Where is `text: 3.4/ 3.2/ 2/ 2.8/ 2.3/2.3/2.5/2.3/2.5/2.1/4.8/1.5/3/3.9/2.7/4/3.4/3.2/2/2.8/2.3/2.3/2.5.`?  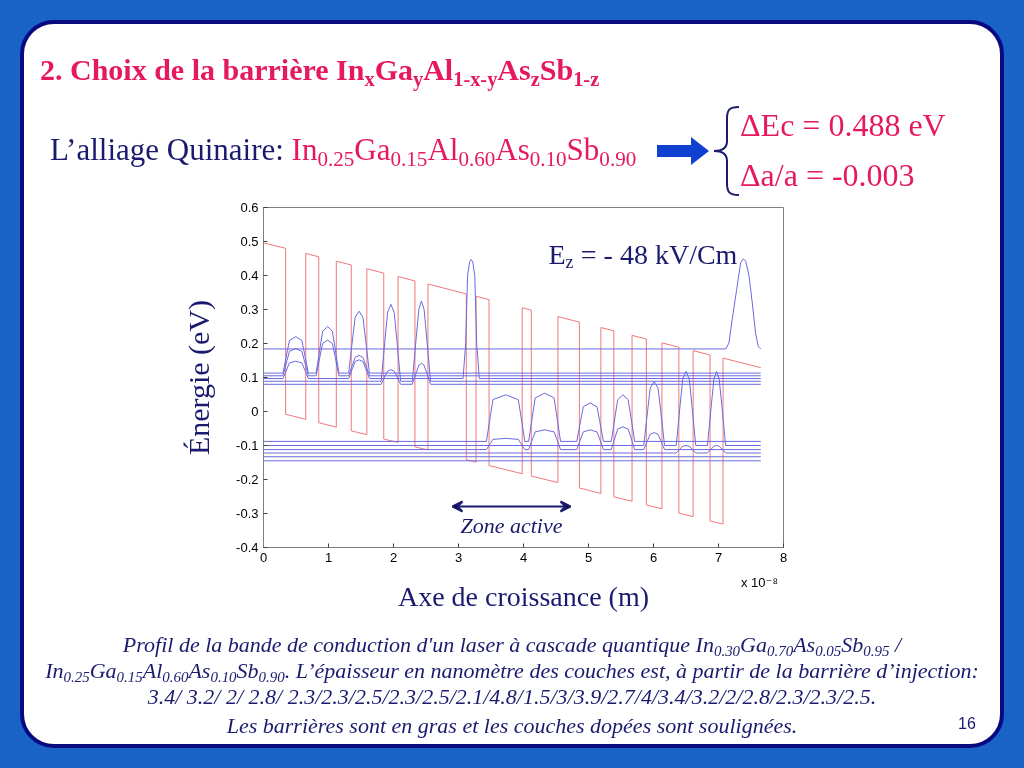
text: 3.4/ 3.2/ 2/ 2.8/ 2.3/2.3/2.5/2.3/2.5/2.1/4.8/1.5/3/3.9/2.7/4/3.4/3.2/2/2.8/2.3/2.3/2.5. is located at coordinates (512, 697).